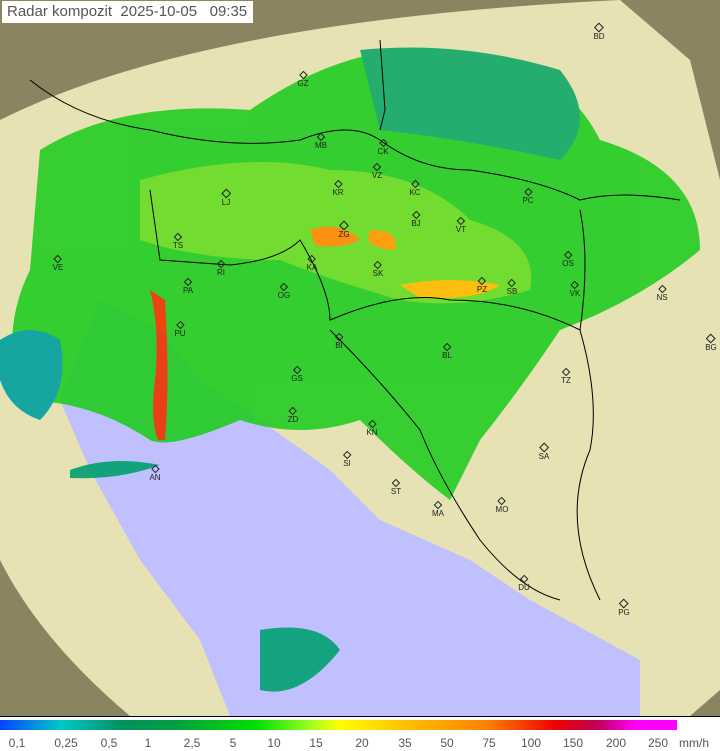  Describe the element at coordinates (599, 36) in the screenshot. I see `city-label: BD` at that location.